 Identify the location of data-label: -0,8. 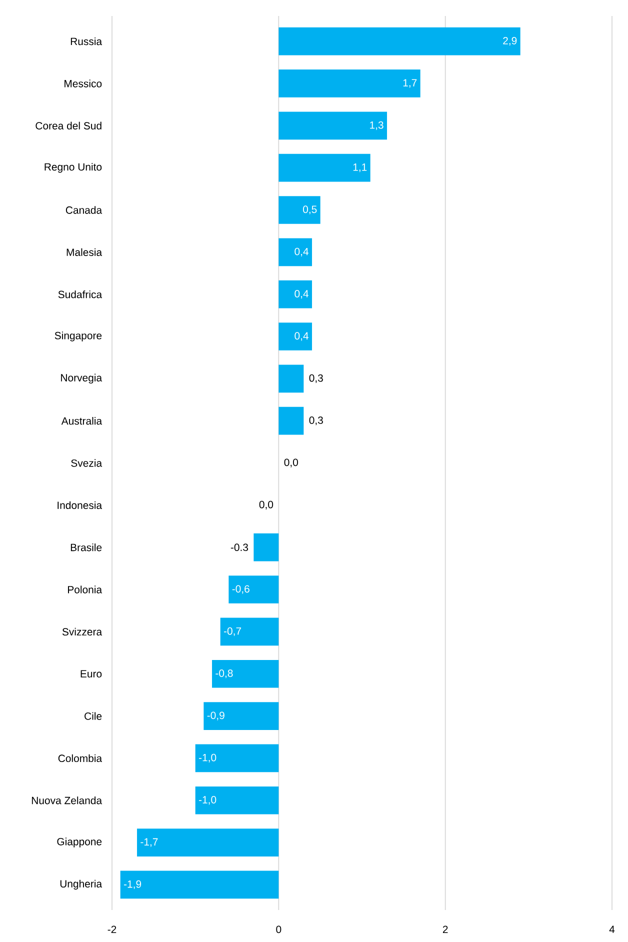
(224, 674).